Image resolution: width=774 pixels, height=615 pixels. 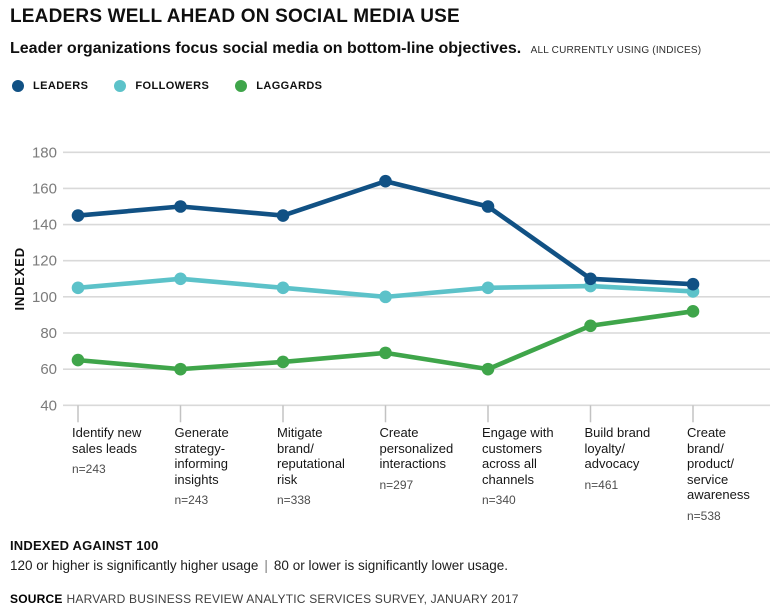 I want to click on legend-label: LAGGARDS, so click(x=289, y=86).